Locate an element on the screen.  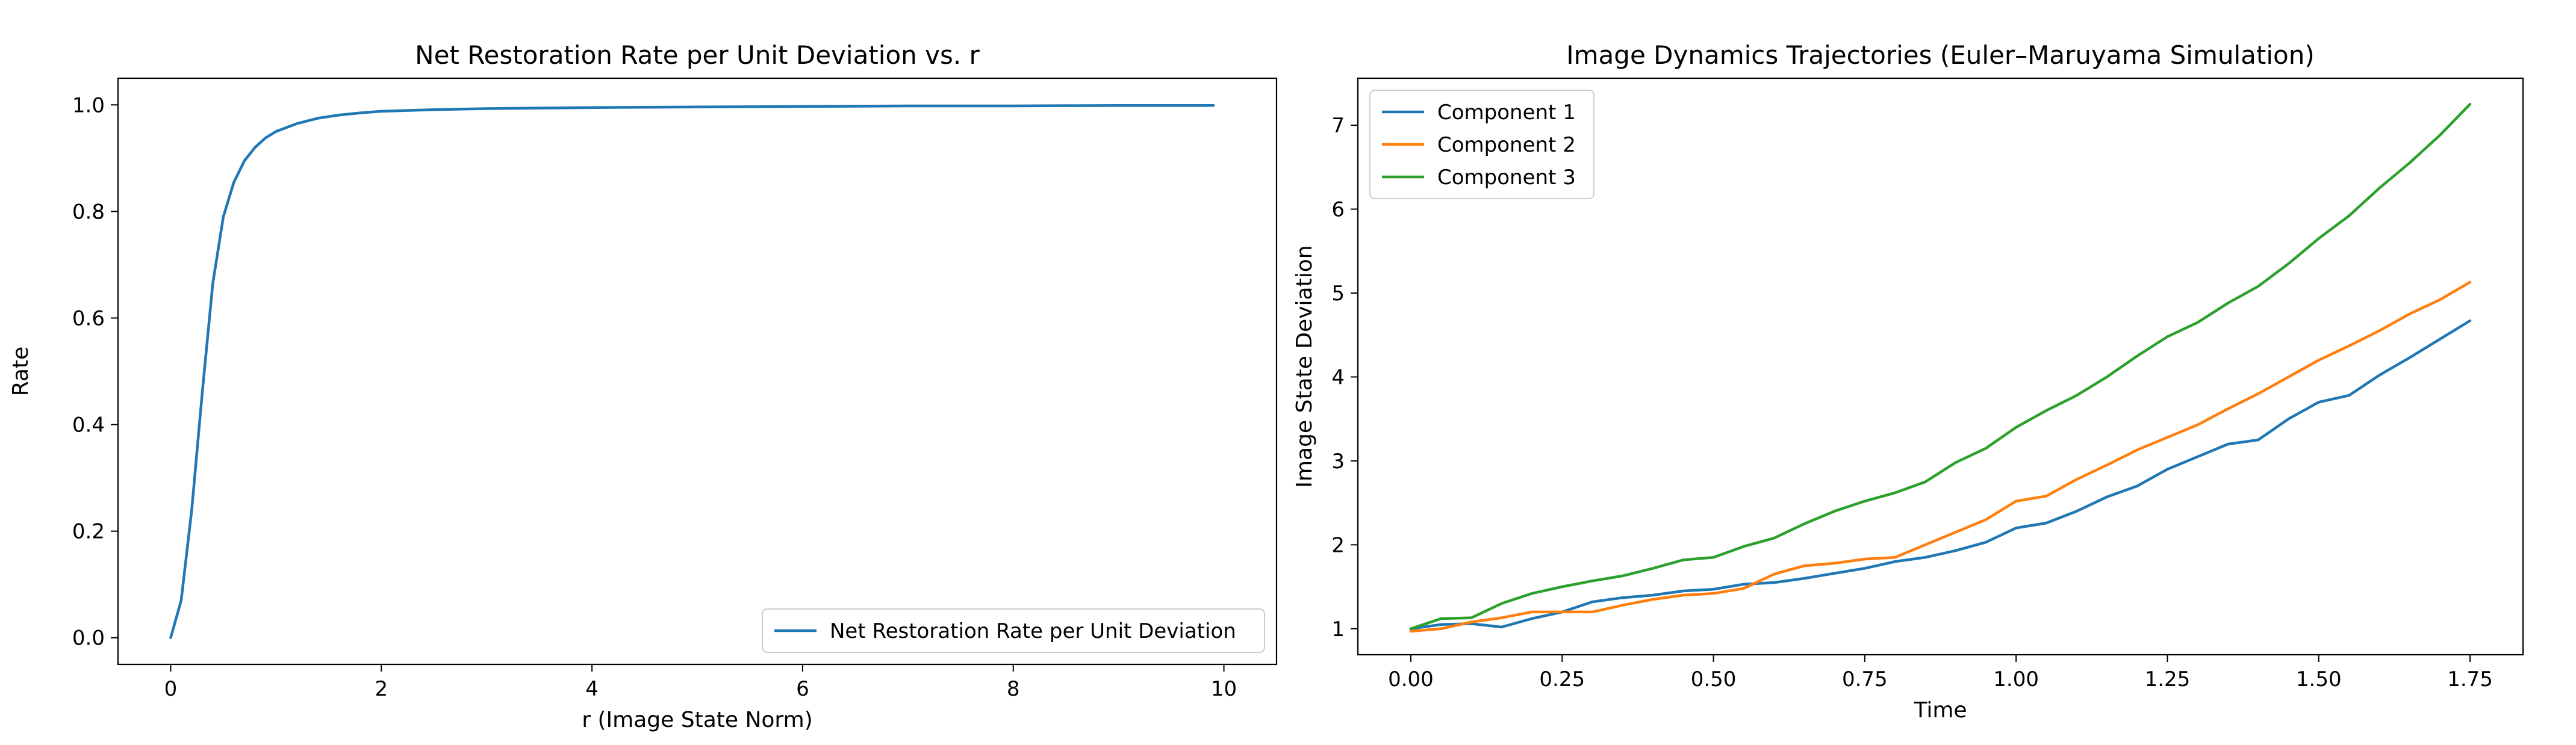
legend-entry: Net Restoration Rate per Unit Deviation is located at coordinates (1033, 631).